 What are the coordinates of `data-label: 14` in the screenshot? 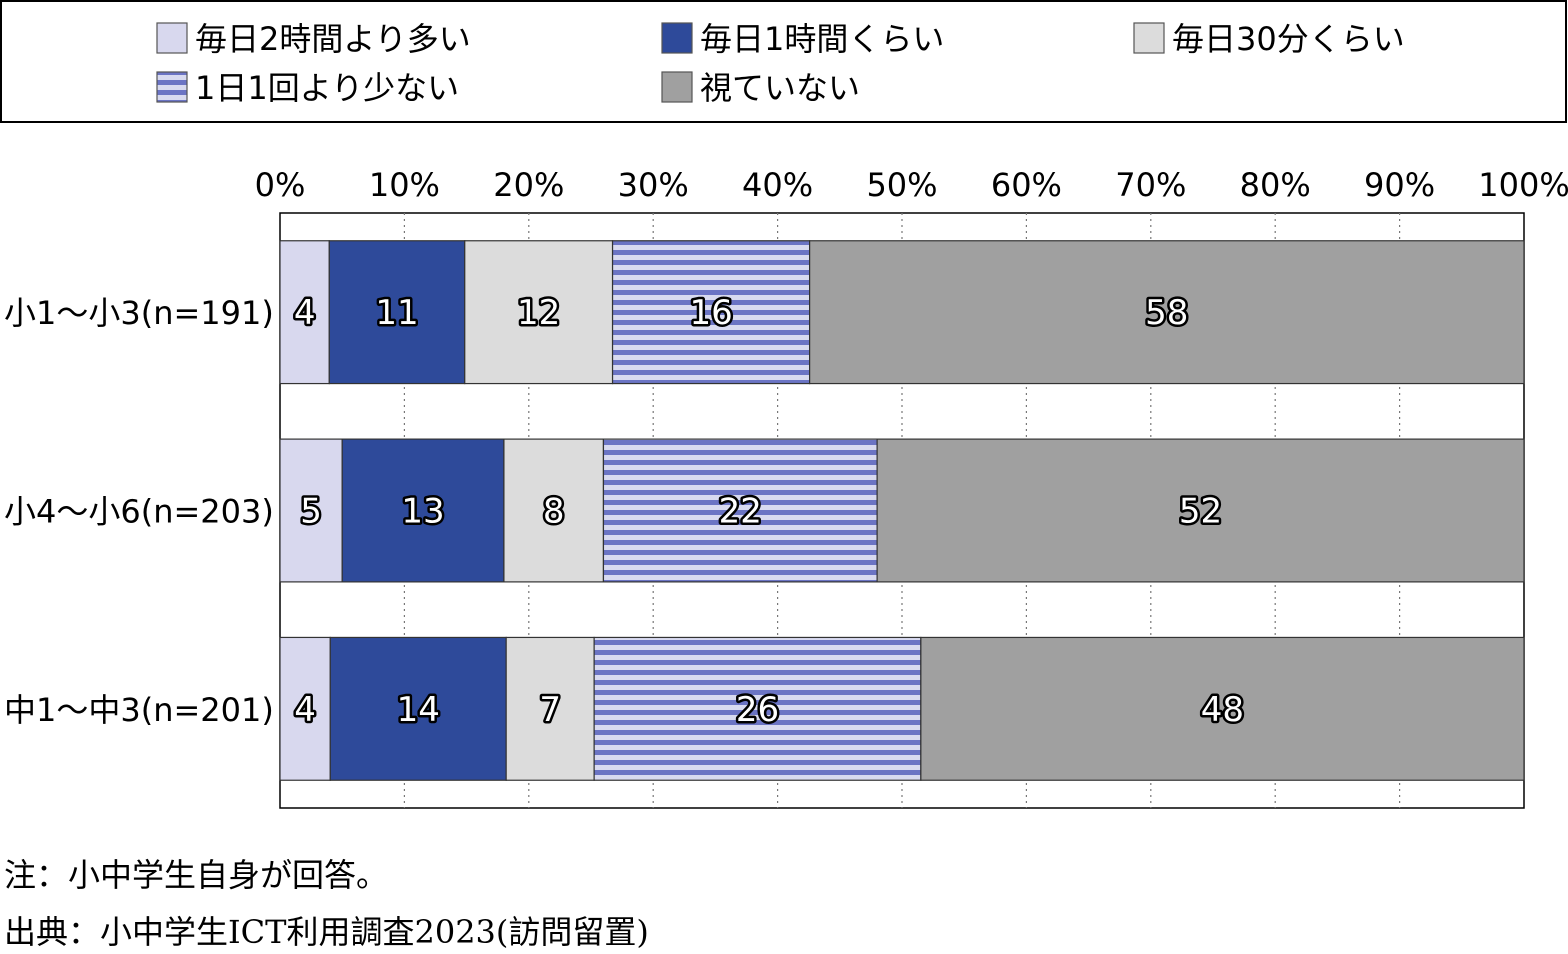 It's located at (418, 710).